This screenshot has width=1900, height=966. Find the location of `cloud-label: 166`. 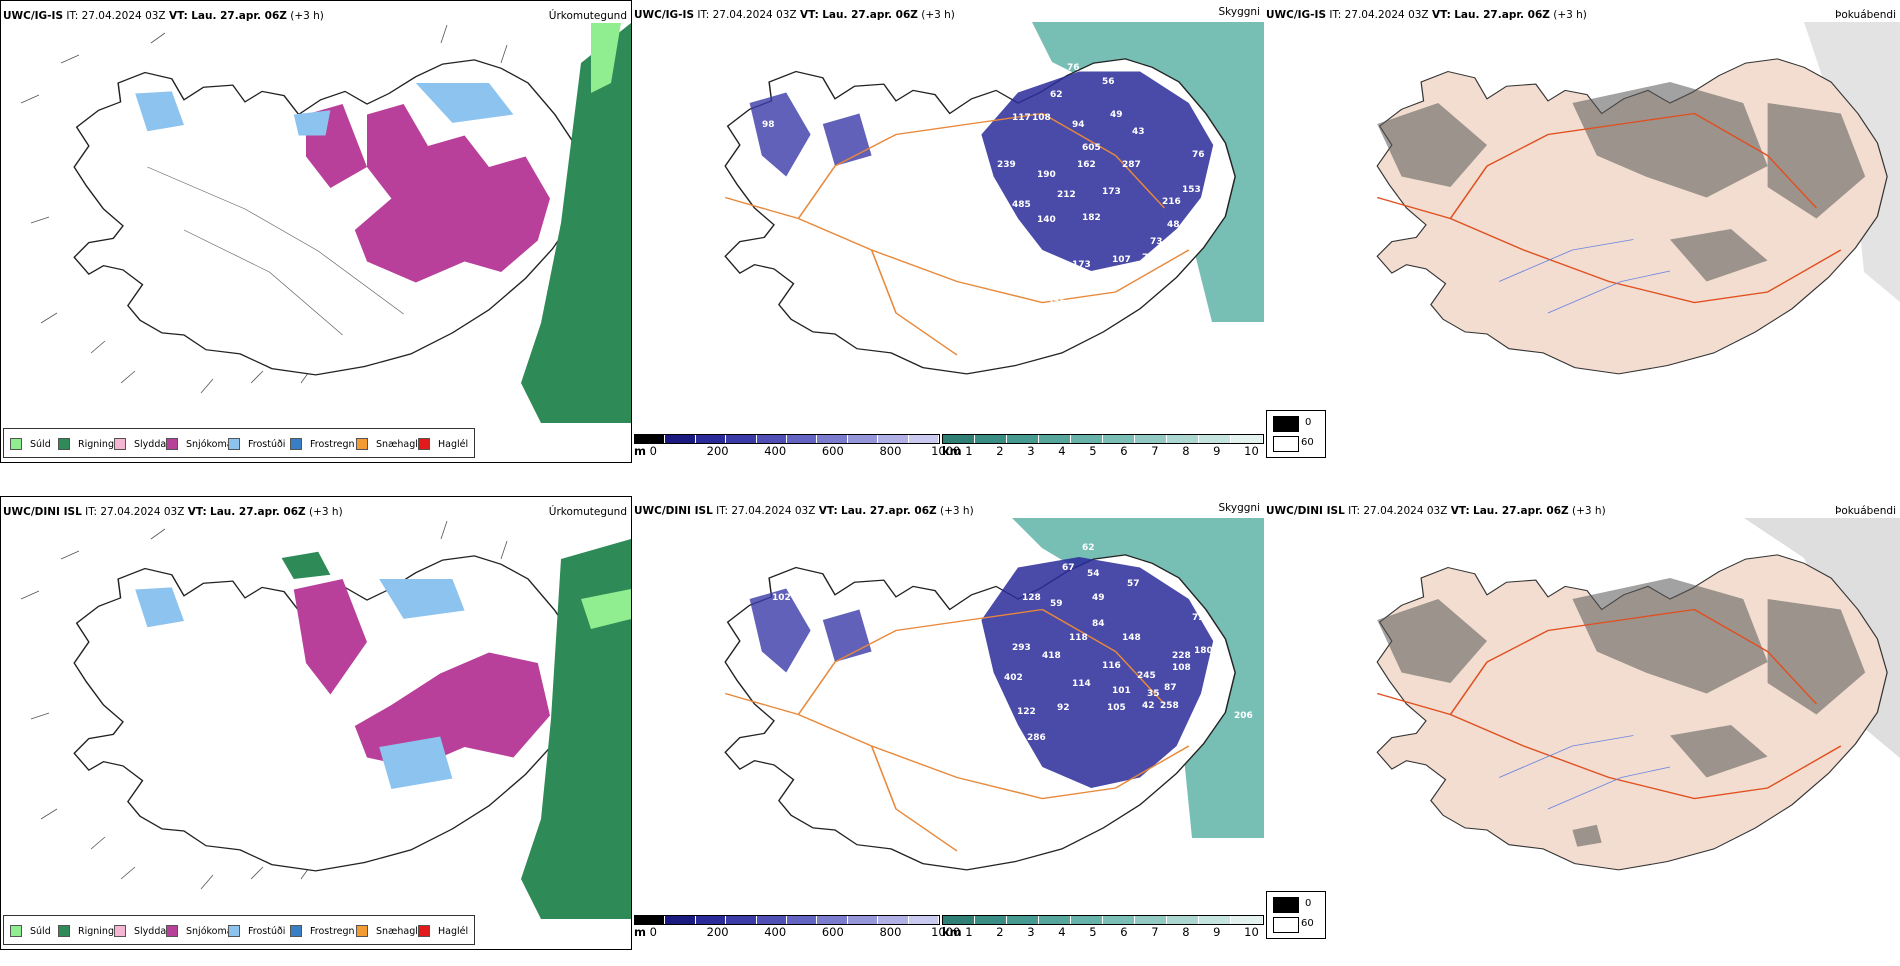

cloud-label: 166 is located at coordinates (986, 706).